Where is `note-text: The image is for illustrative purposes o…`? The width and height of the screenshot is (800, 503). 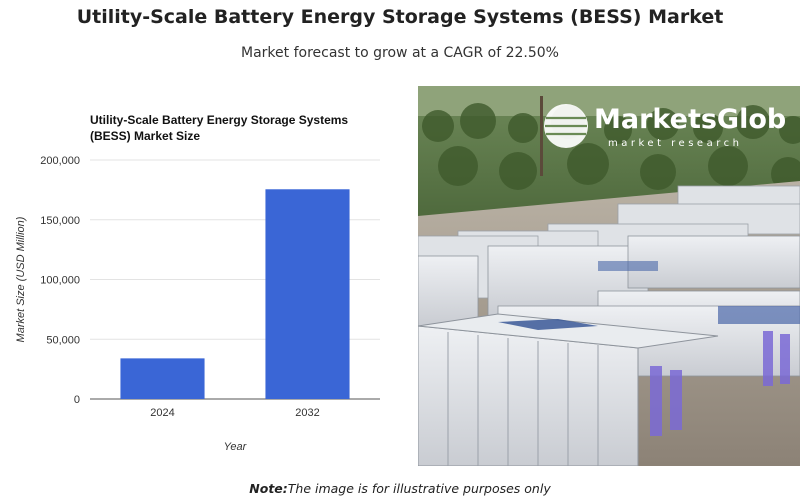
note-text: The image is for illustrative purposes o… is located at coordinates (419, 488).